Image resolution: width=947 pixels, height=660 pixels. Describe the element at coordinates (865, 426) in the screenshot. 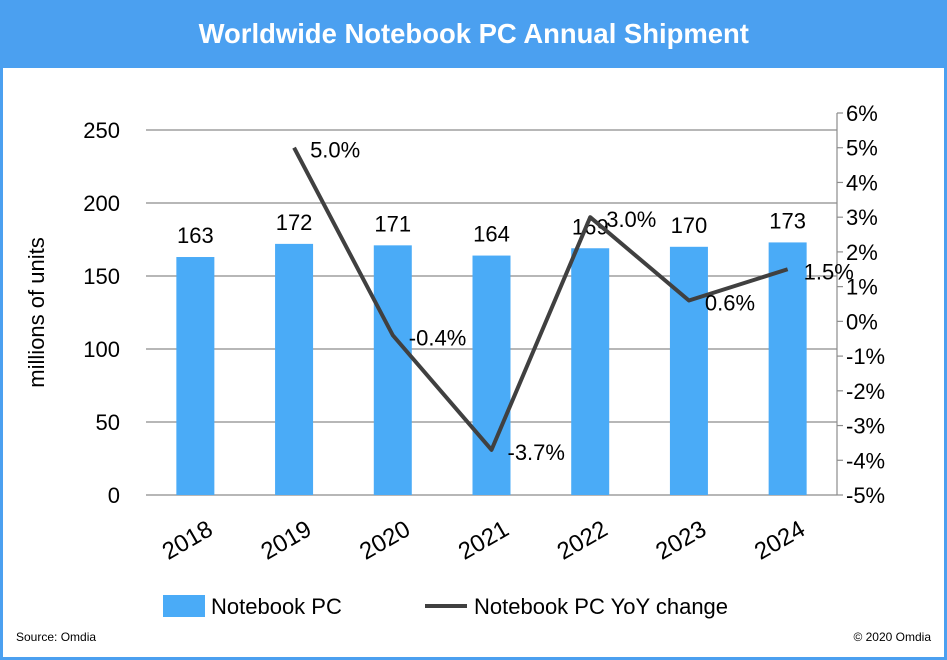

I see `y2-tick-label: -3%` at that location.